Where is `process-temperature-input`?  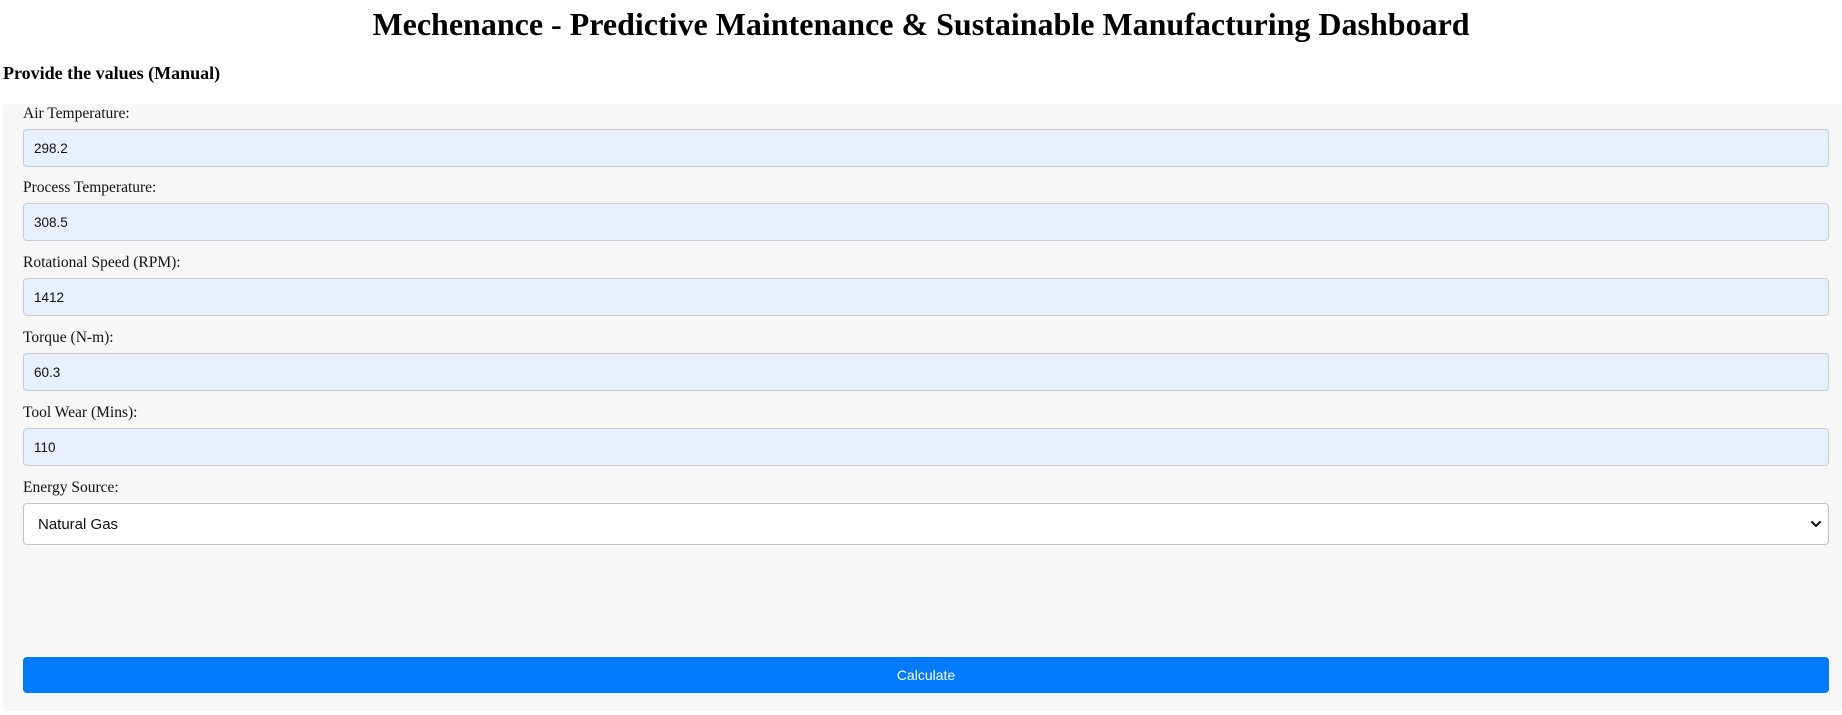
process-temperature-input is located at coordinates (926, 222).